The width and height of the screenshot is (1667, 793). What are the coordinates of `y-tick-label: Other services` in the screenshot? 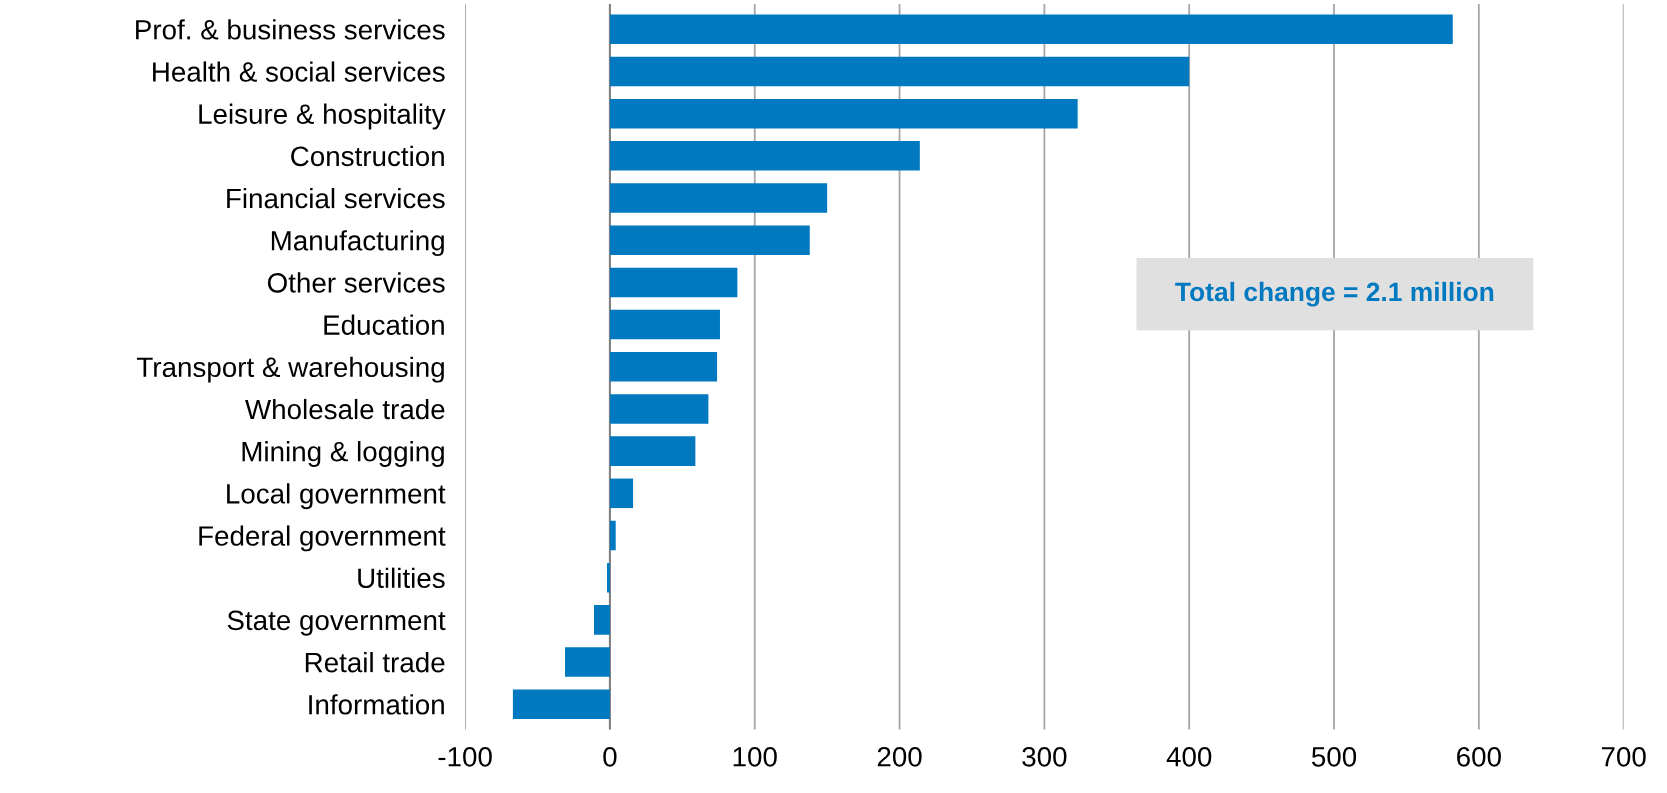 It's located at (356, 282).